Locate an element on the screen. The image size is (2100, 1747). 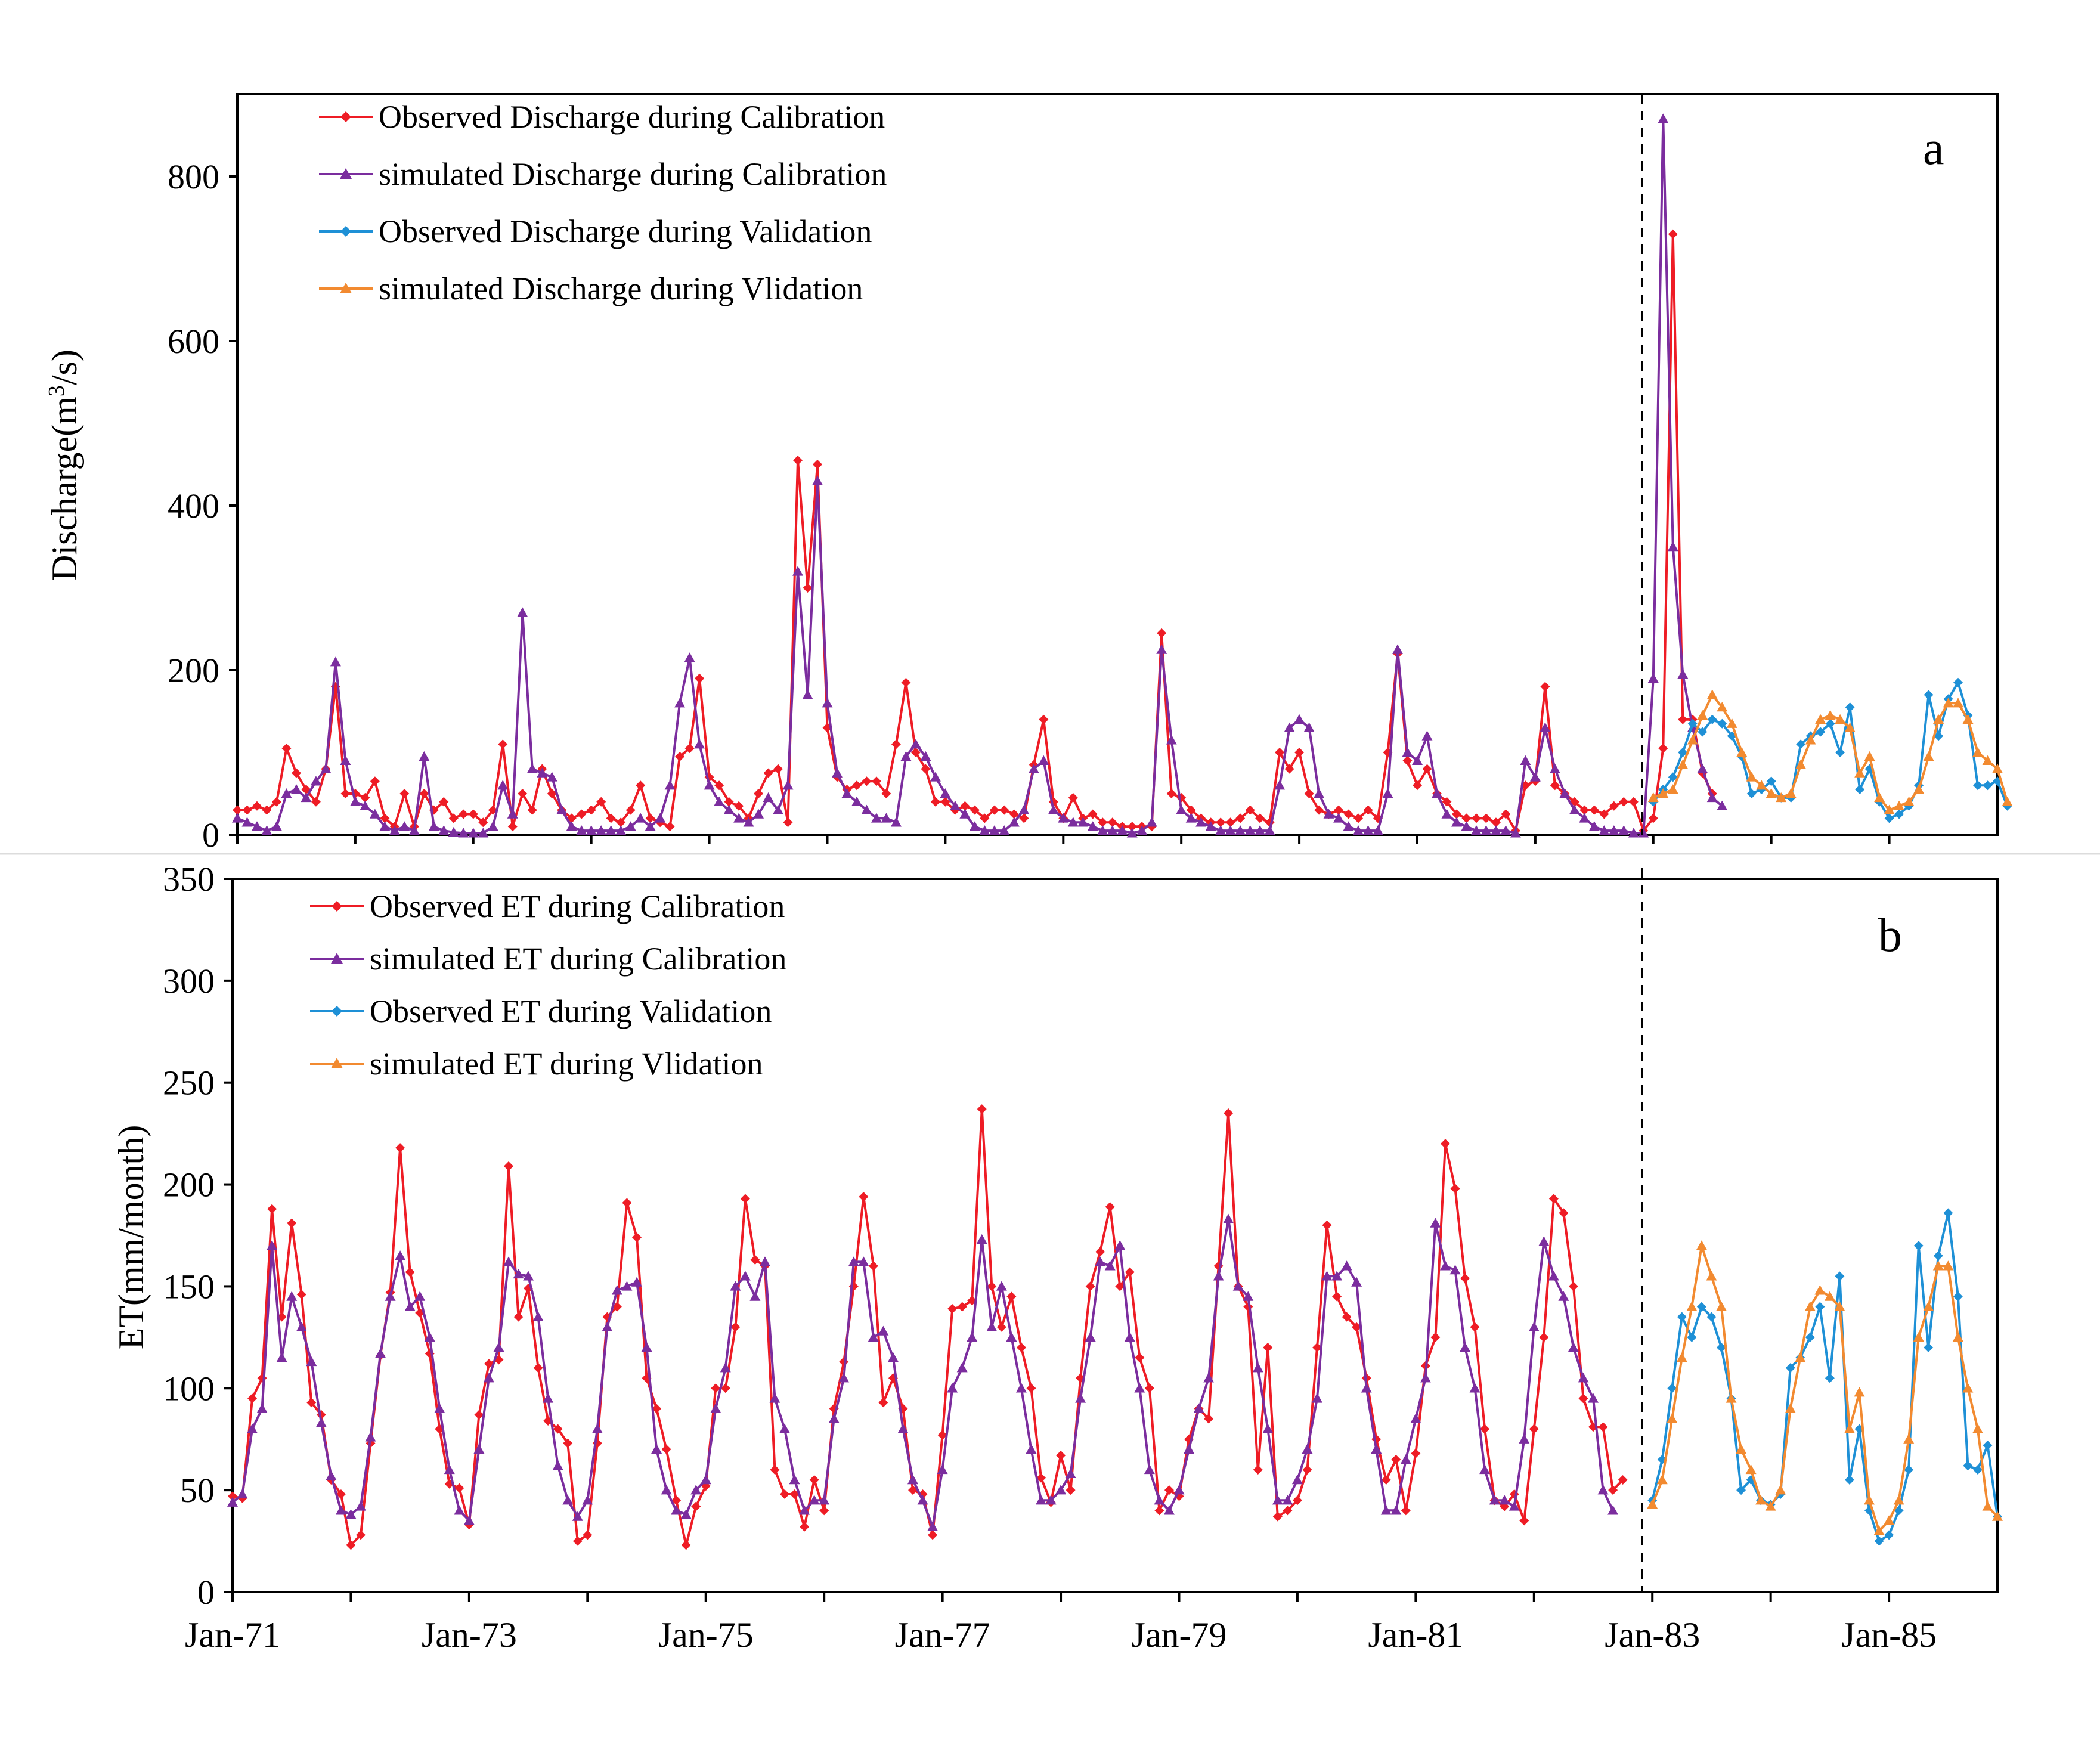
legend-label: Observed Discharge during Validation is located at coordinates (625, 231).